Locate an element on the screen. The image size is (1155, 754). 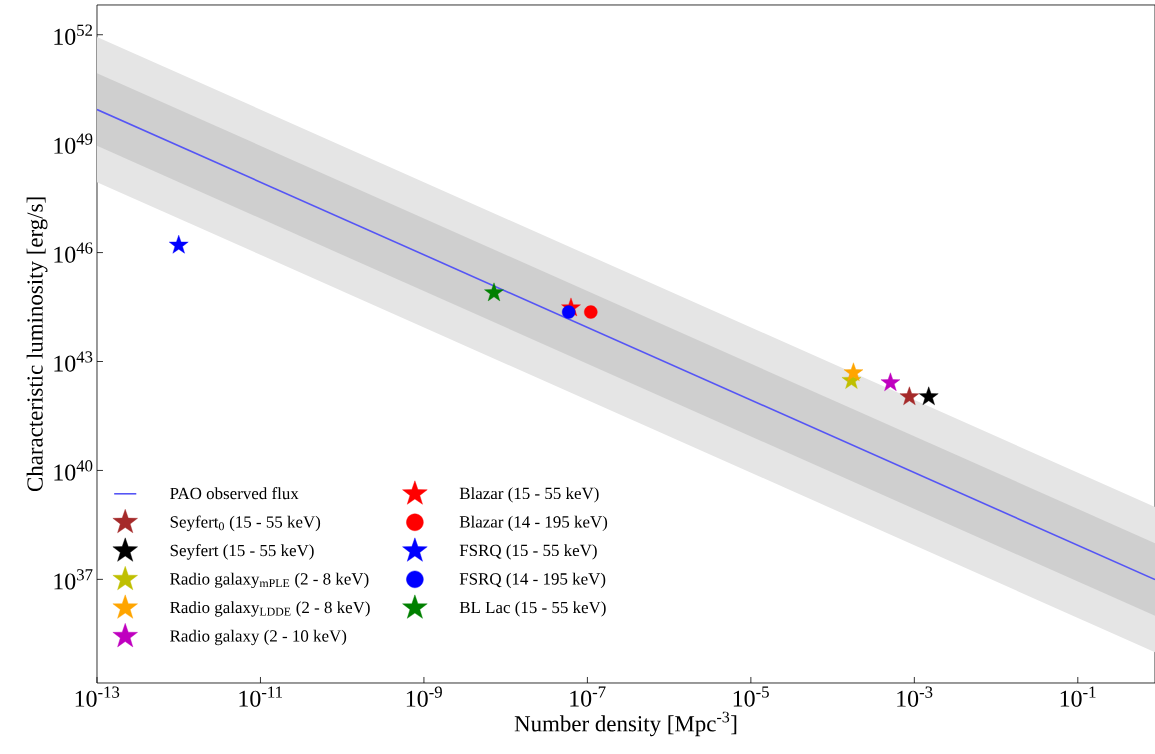
legend-label: FSRQ (15 - 55 keV) is located at coordinates (528, 552).